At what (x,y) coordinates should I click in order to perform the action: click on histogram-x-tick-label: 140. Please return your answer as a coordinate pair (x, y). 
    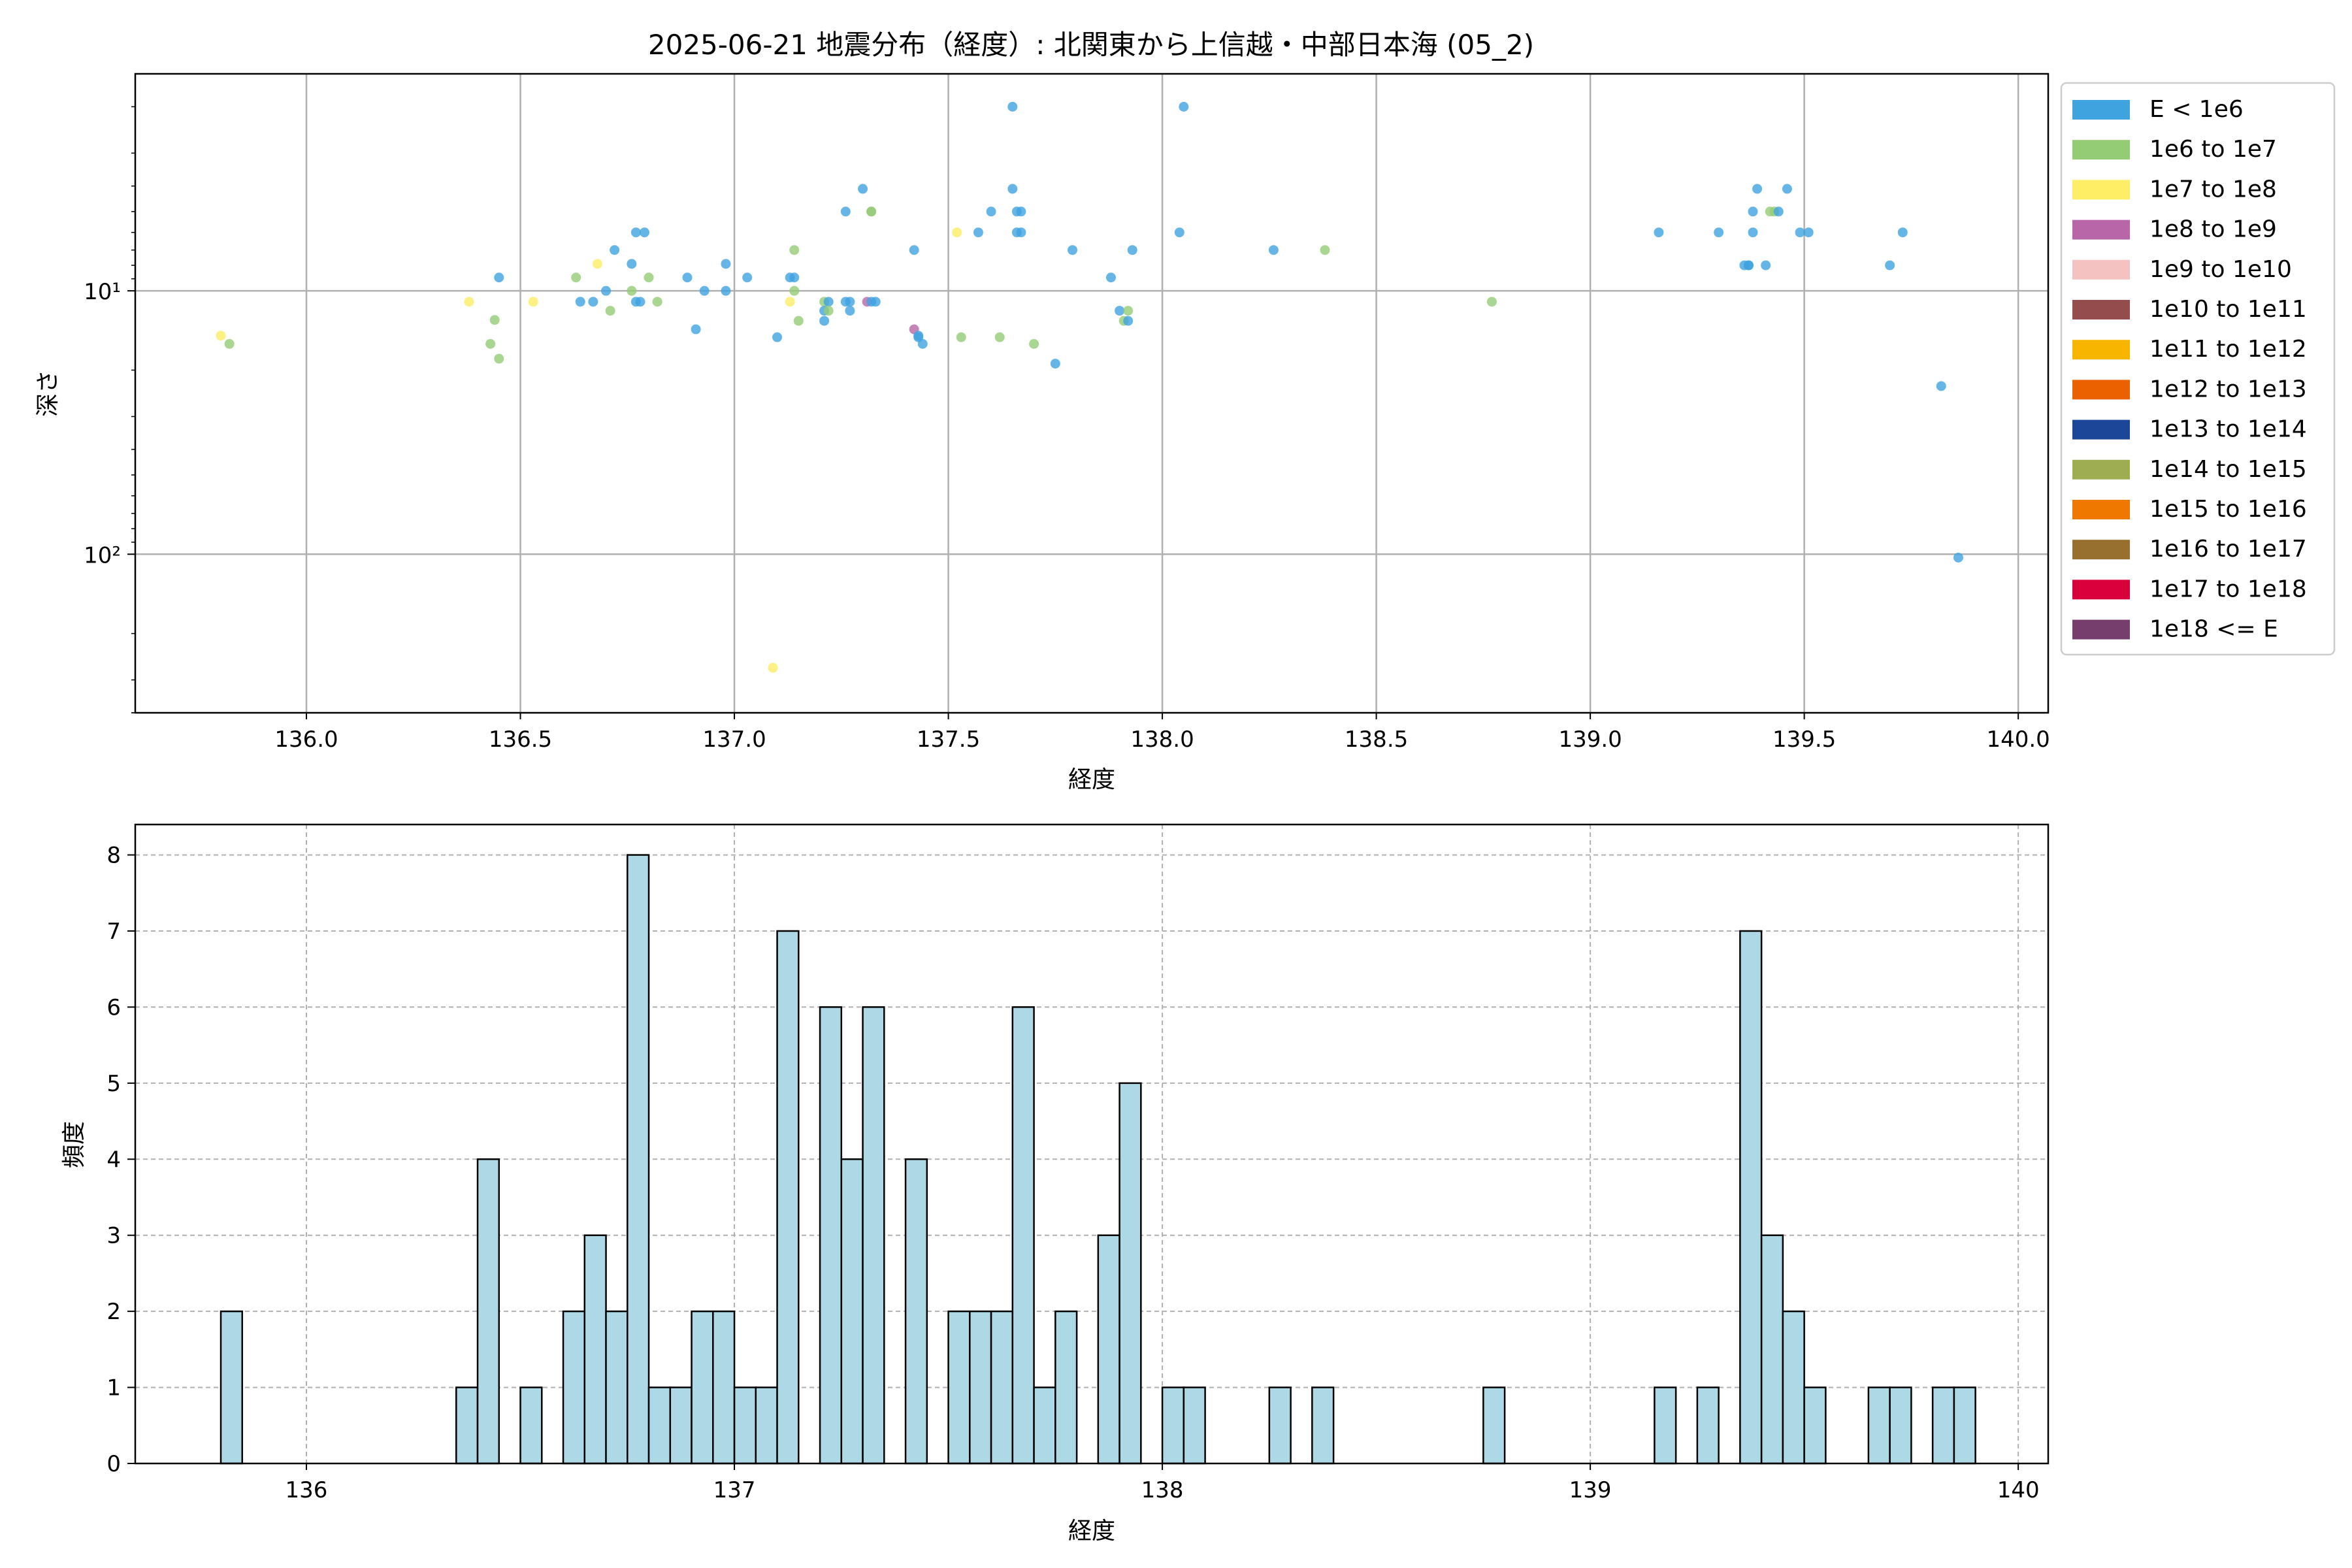
    Looking at the image, I should click on (2018, 1490).